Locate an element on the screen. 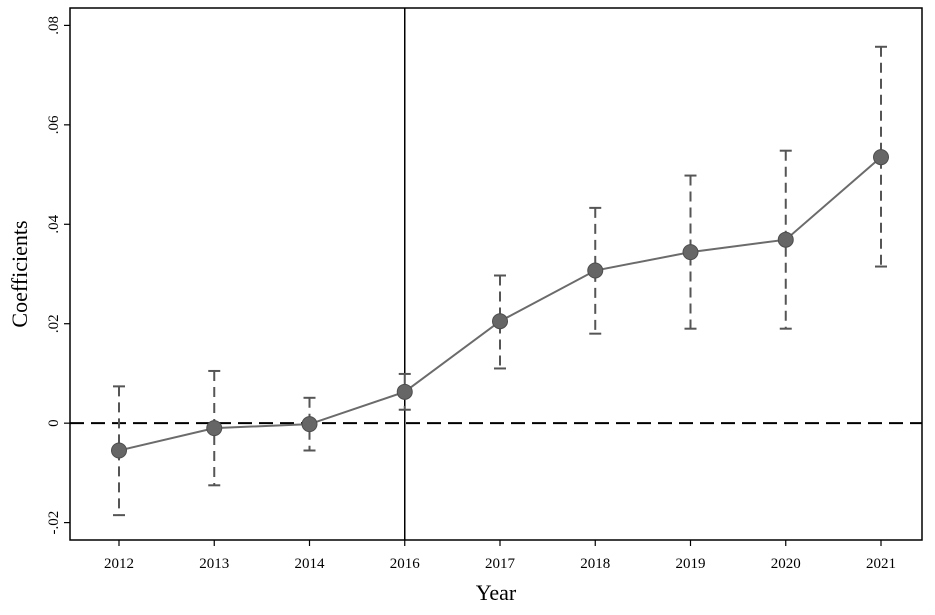  x-tick-label: 2014 is located at coordinates (310, 564).